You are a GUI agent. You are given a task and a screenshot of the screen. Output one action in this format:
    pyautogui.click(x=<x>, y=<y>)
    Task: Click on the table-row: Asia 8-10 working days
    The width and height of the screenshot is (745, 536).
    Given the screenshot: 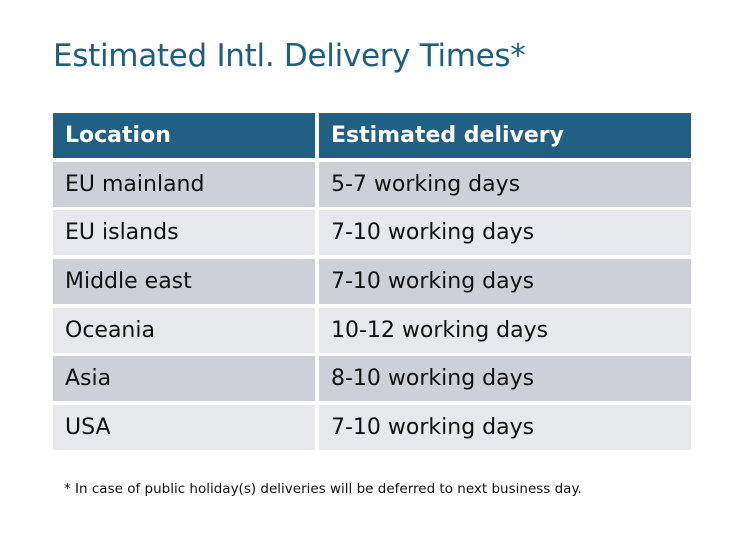 What is the action you would take?
    pyautogui.click(x=372, y=379)
    